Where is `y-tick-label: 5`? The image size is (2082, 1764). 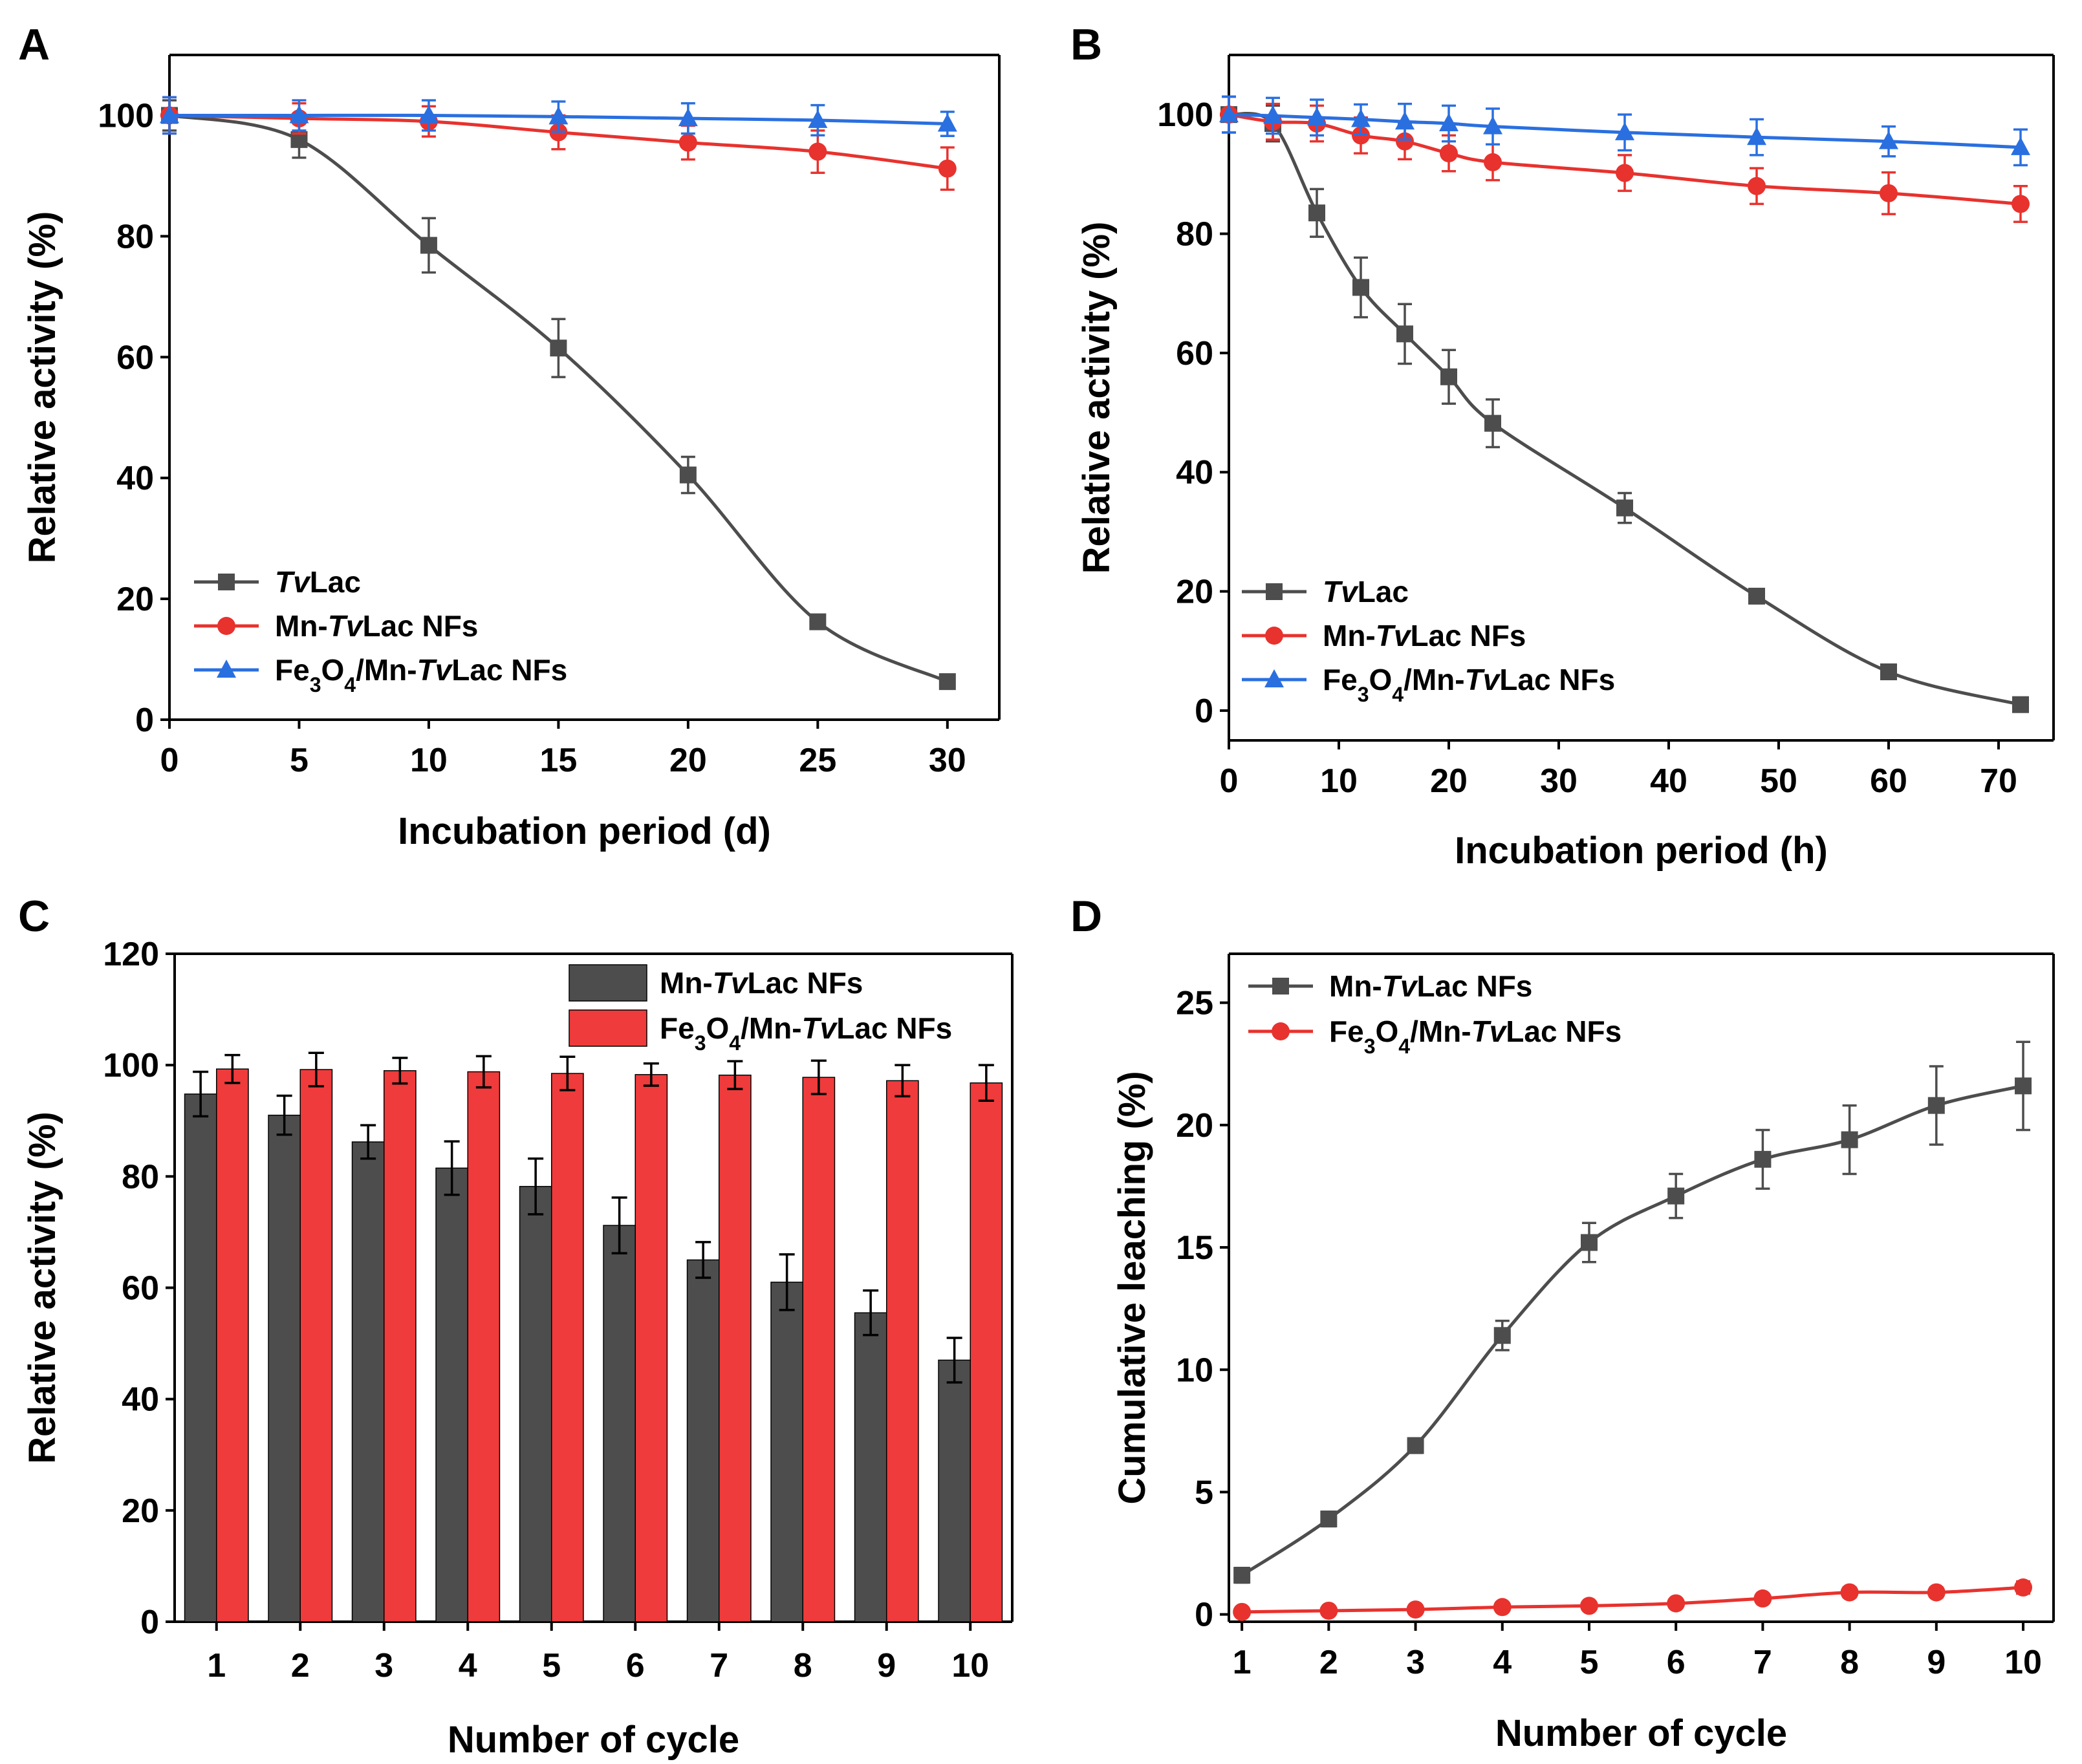 y-tick-label: 5 is located at coordinates (1204, 1492).